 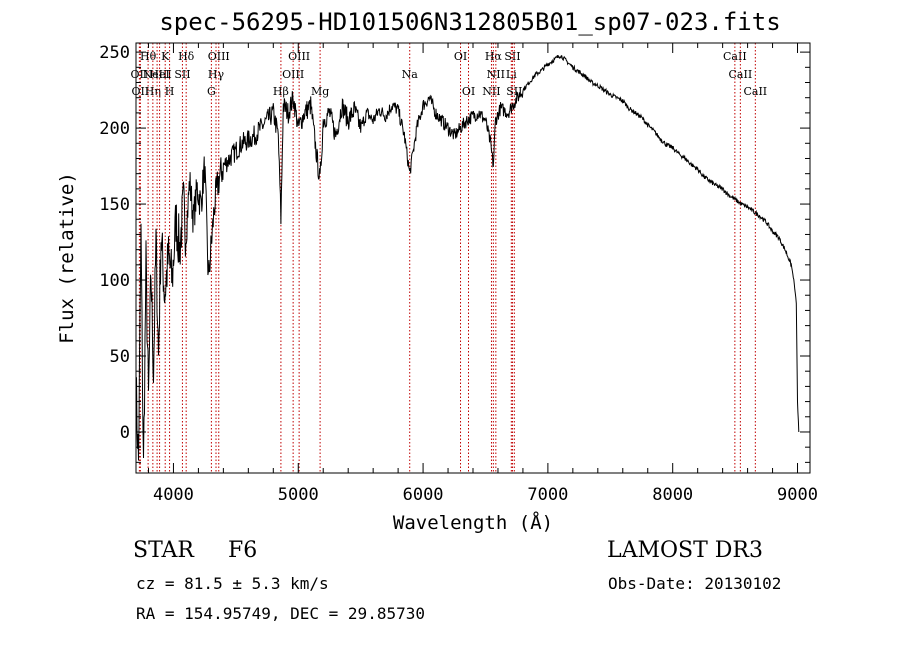 What do you see at coordinates (140, 74) in the screenshot?
I see `spectral-line-label: OII` at bounding box center [140, 74].